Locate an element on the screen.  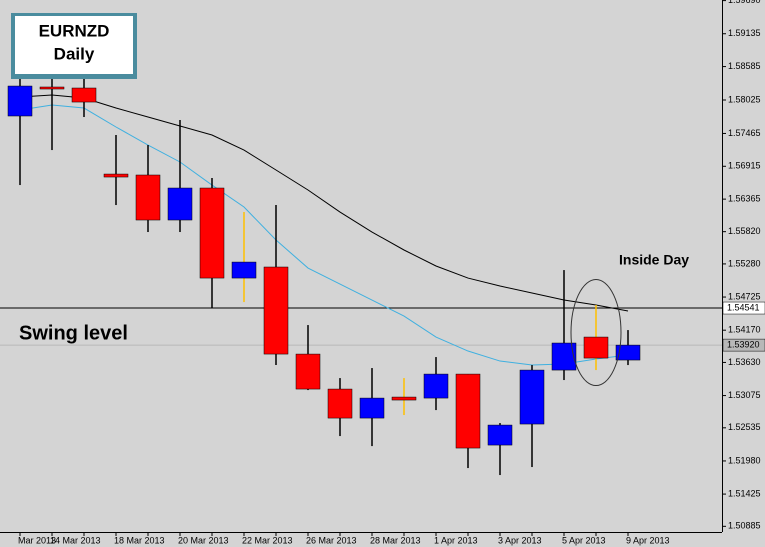
x-tick-label: Mar 2013 is located at coordinates (37, 540).